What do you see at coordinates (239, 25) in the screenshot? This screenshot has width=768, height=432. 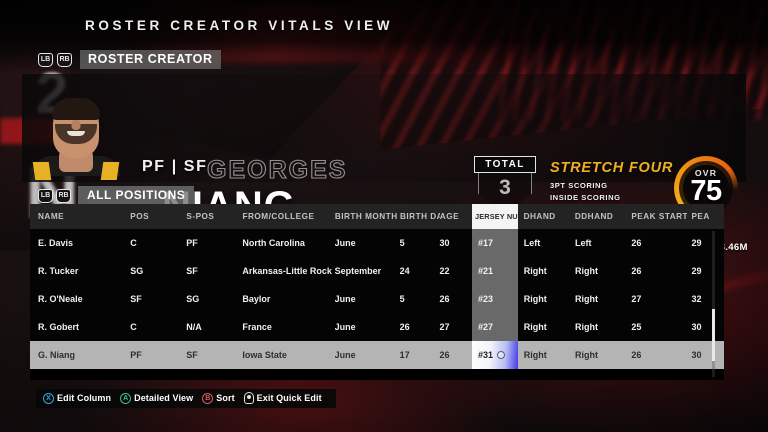 I see `page-title: ROSTER CREATOR VITALS VIEW` at bounding box center [239, 25].